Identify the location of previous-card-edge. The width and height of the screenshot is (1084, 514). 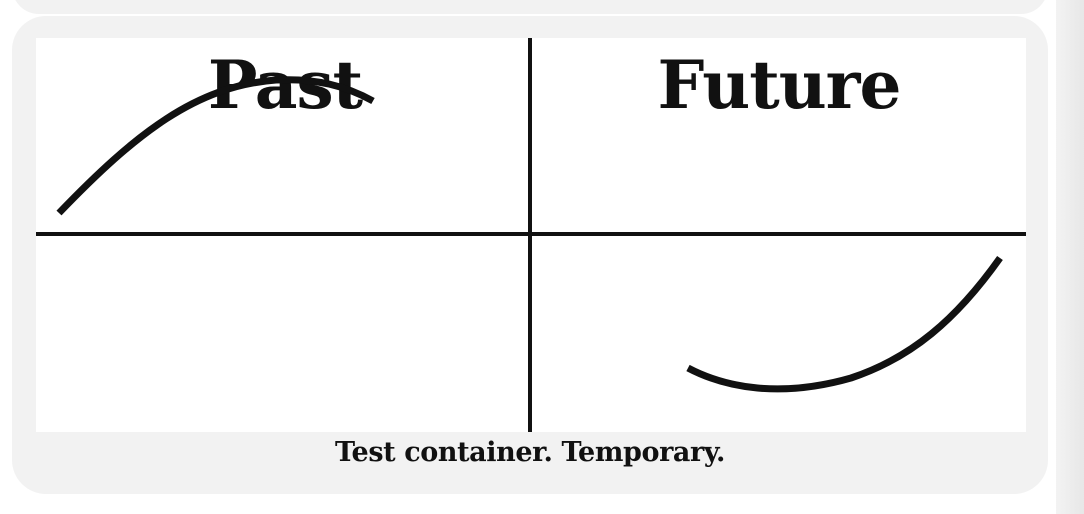
(530, 7).